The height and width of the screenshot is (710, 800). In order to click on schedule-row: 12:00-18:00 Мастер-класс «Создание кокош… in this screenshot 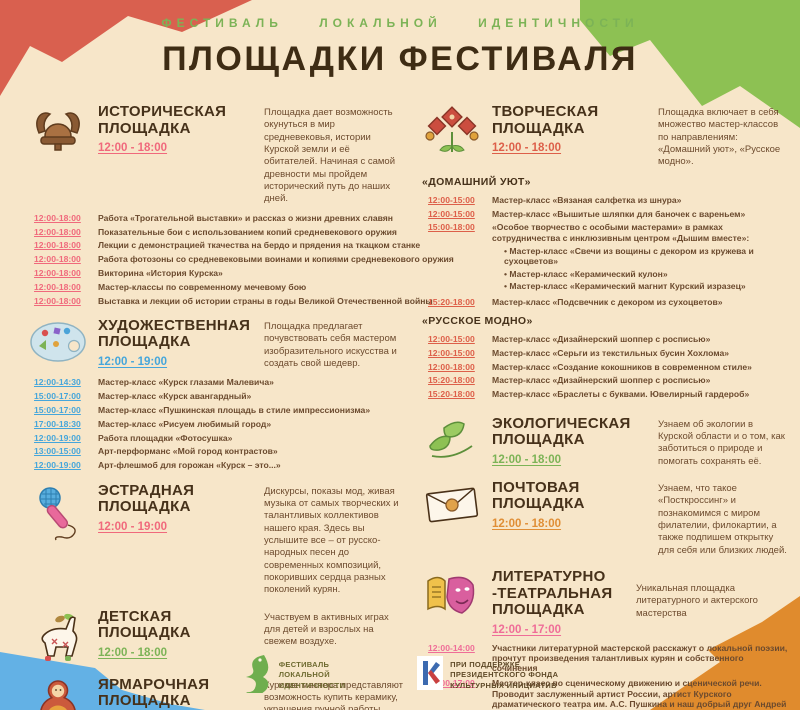, I will do `click(609, 367)`.